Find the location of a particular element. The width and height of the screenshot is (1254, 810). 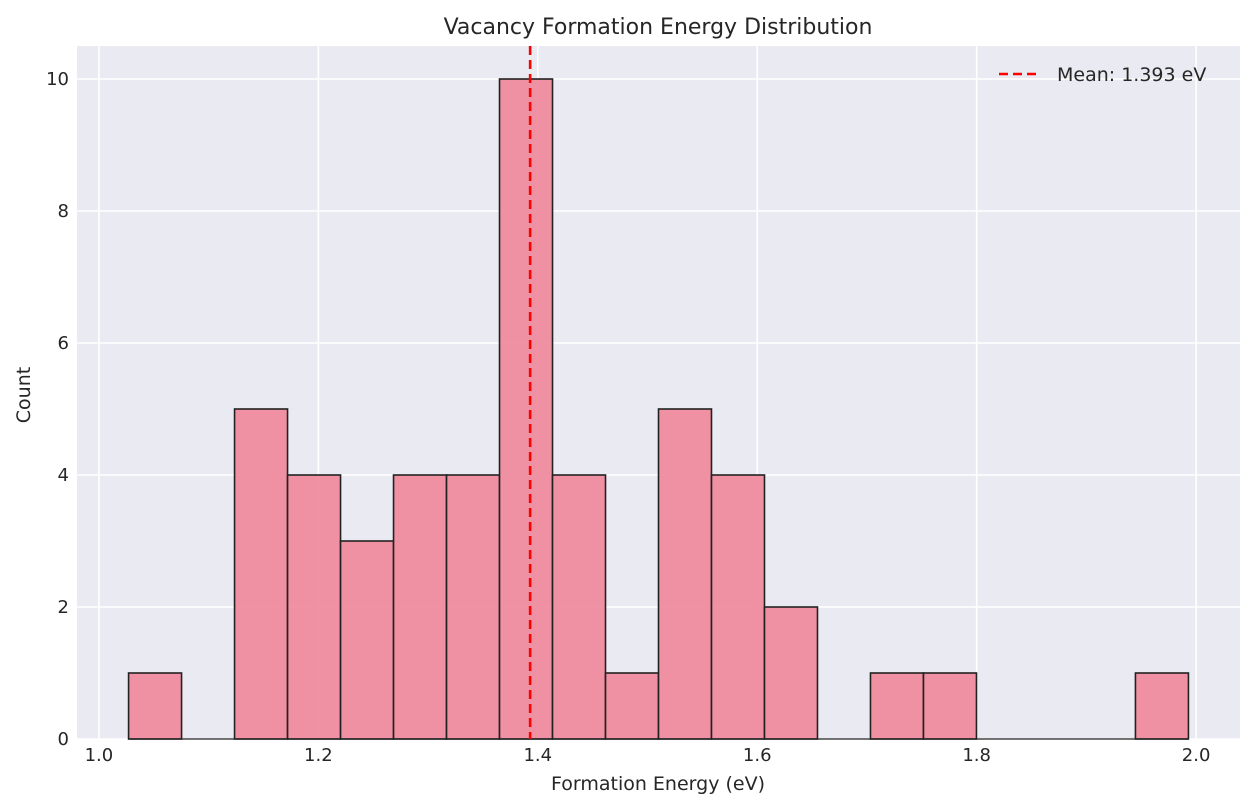

x-tick-label: 1.2 is located at coordinates (318, 755).